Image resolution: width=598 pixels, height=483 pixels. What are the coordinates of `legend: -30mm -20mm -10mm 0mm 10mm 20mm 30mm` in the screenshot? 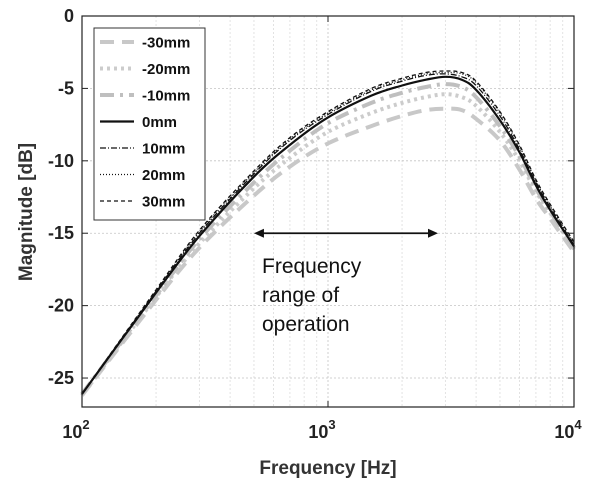 It's located at (149, 124).